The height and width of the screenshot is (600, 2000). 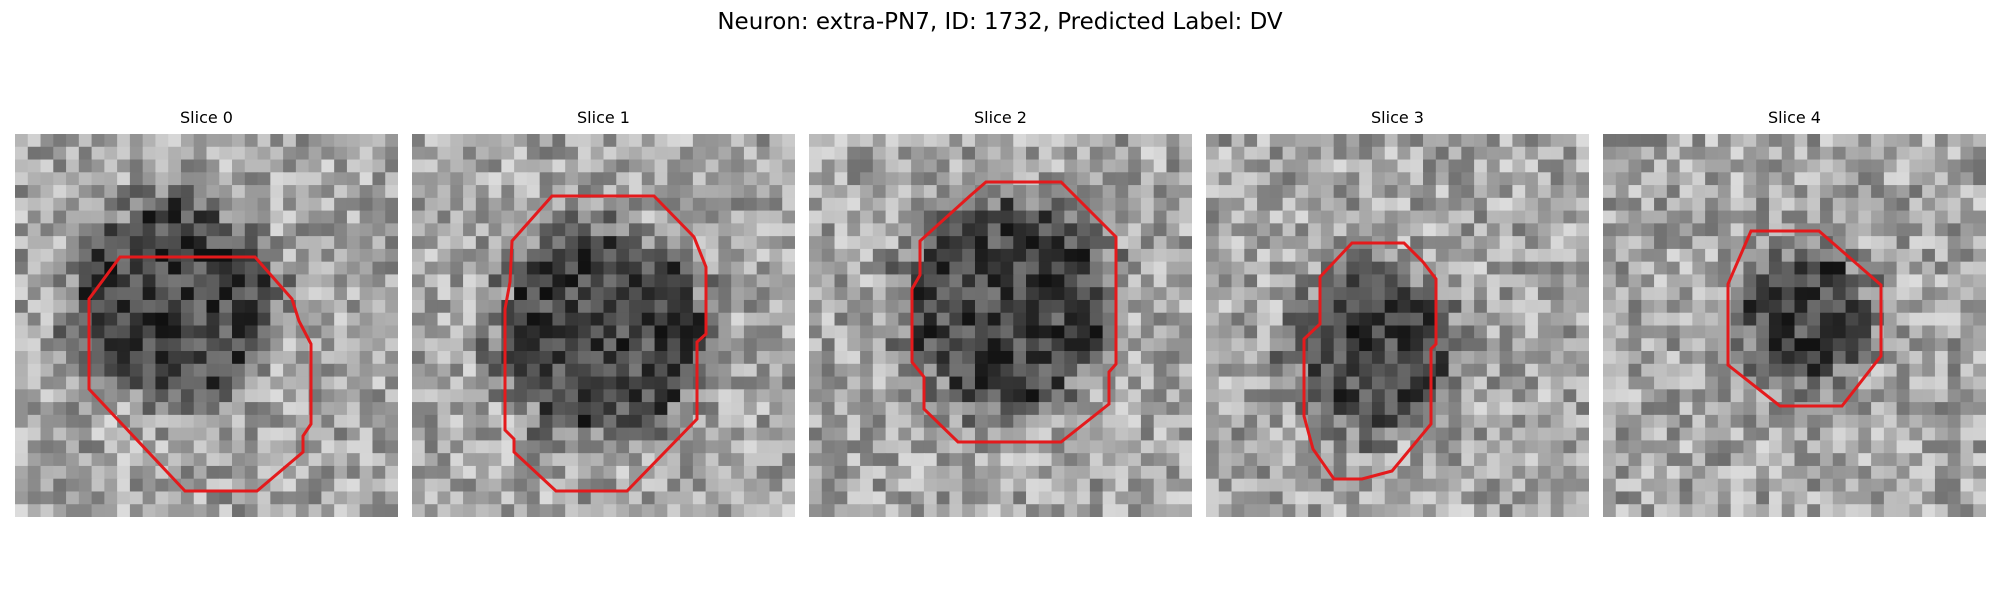 What do you see at coordinates (206, 117) in the screenshot?
I see `slice-title: Slice 0` at bounding box center [206, 117].